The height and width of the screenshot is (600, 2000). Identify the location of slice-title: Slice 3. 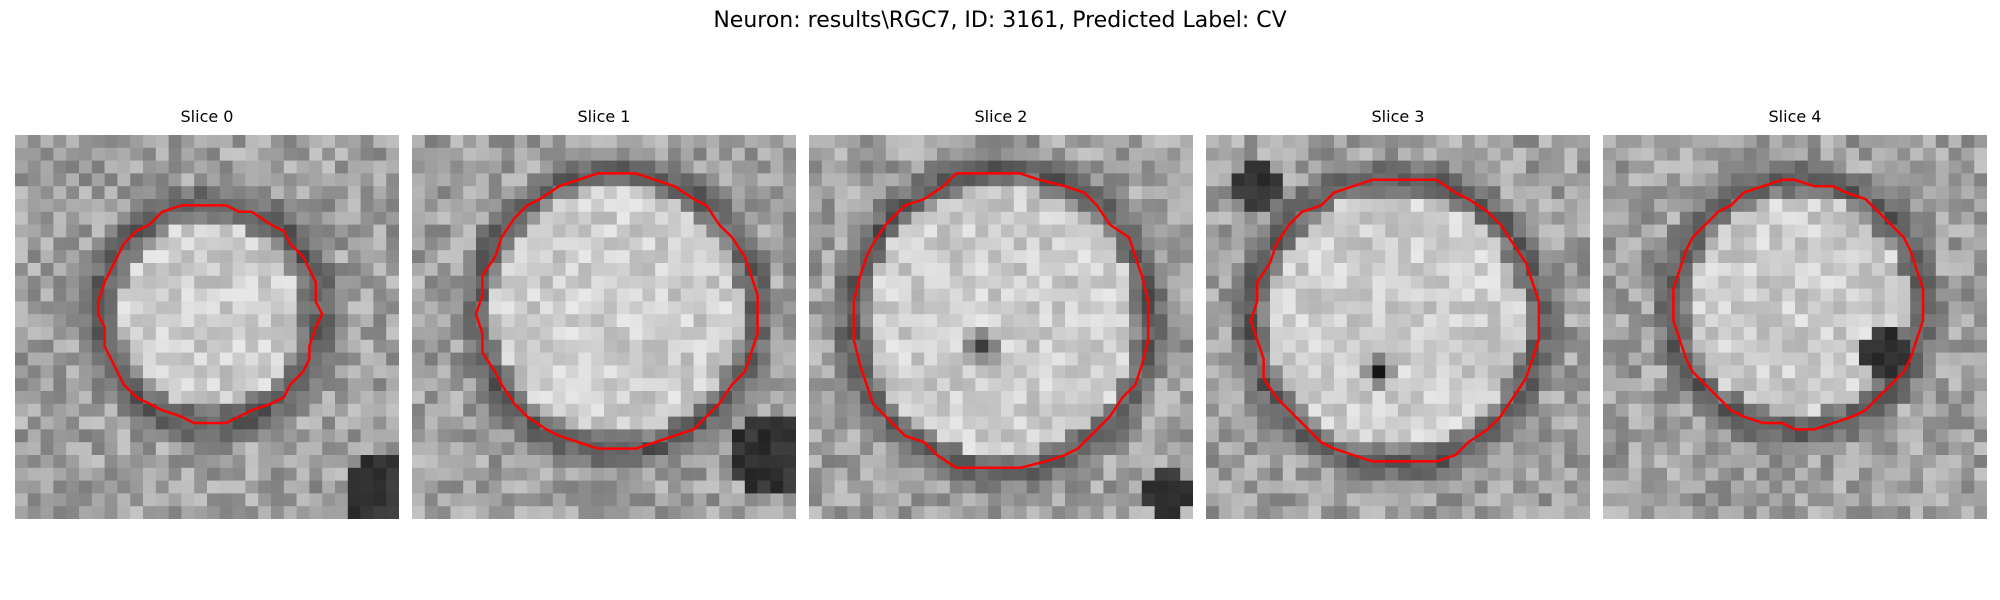
(1398, 116).